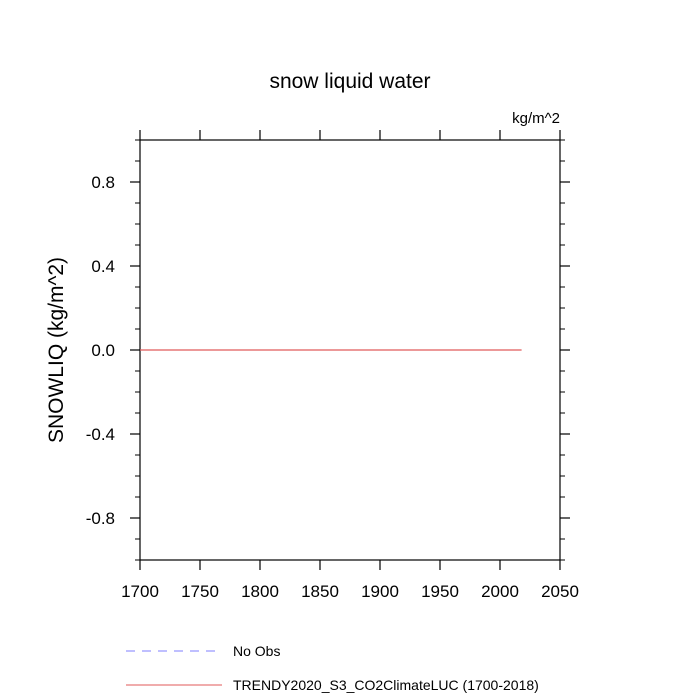  I want to click on x-tick-label: 2050, so click(560, 591).